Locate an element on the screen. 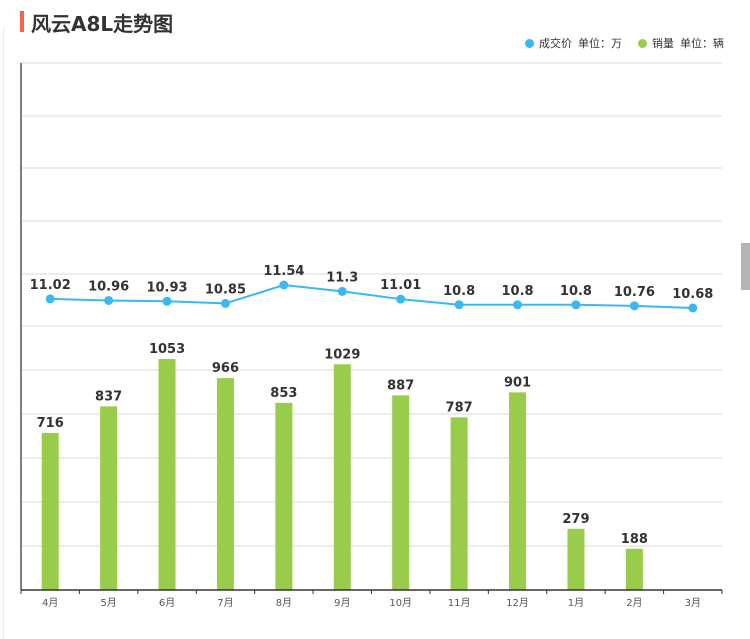 The image size is (750, 639). line-point-label: 10.68 is located at coordinates (692, 294).